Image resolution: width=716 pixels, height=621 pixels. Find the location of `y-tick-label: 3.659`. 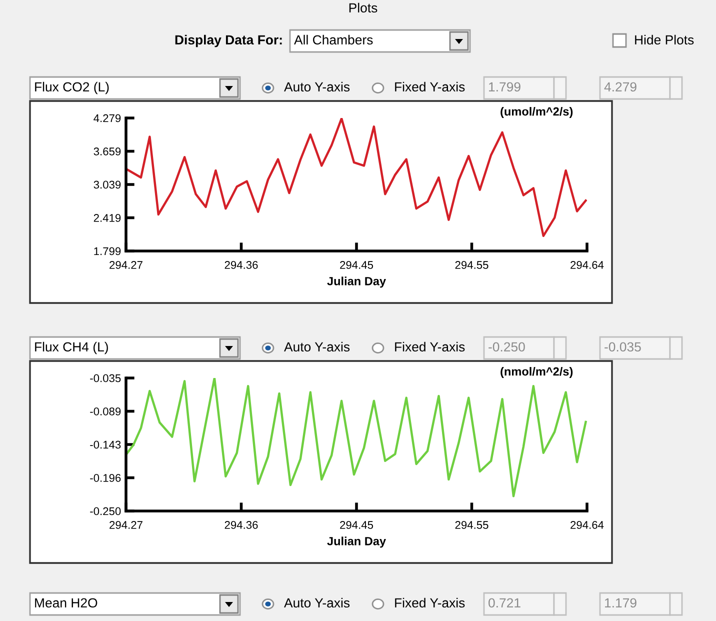

y-tick-label: 3.659 is located at coordinates (107, 152).